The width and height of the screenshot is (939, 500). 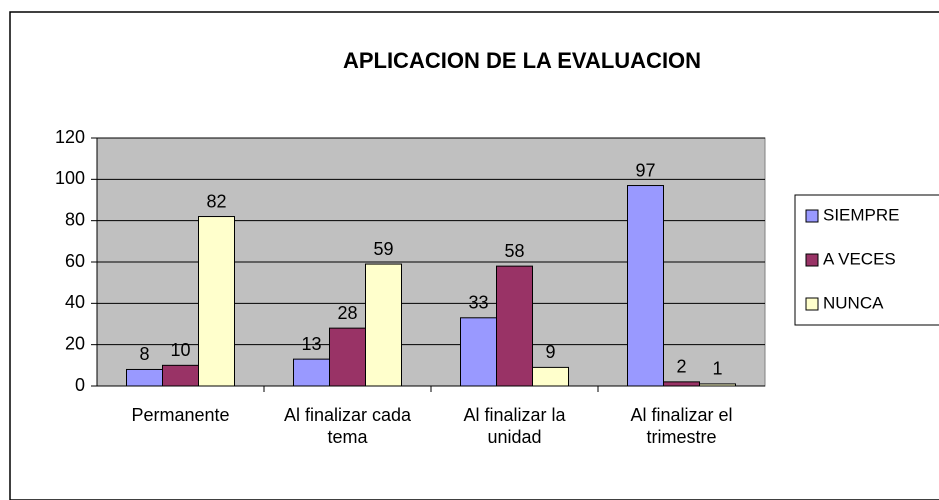 What do you see at coordinates (514, 426) in the screenshot?
I see `x-tick-label: Al finalizar la unidad` at bounding box center [514, 426].